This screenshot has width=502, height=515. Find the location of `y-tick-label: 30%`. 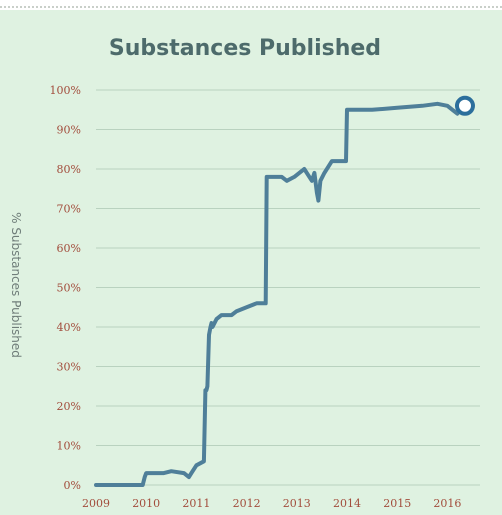

y-tick-label: 30% is located at coordinates (69, 367).